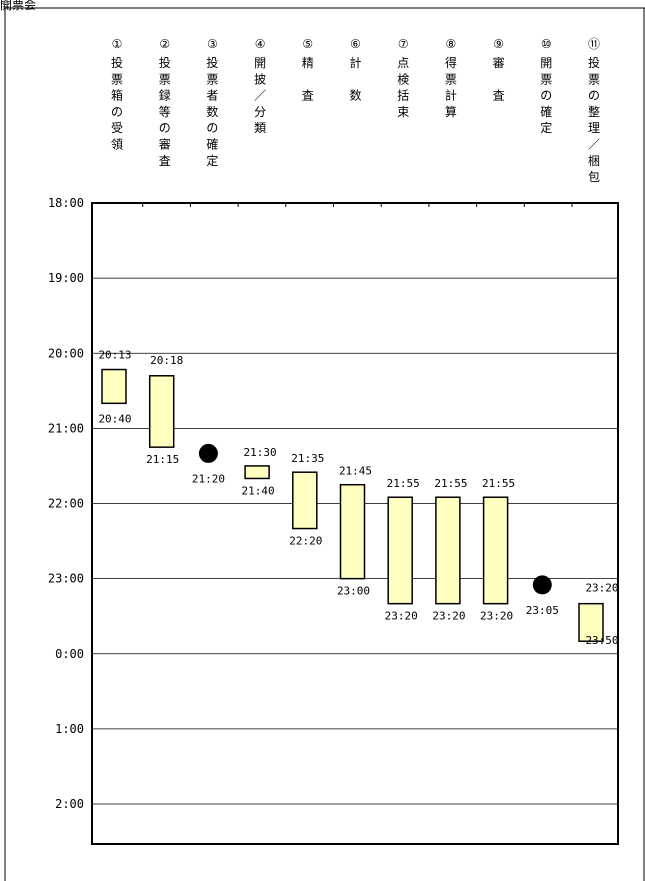 This screenshot has width=645, height=881. What do you see at coordinates (69, 804) in the screenshot?
I see `y-tick-label: 2:00` at bounding box center [69, 804].